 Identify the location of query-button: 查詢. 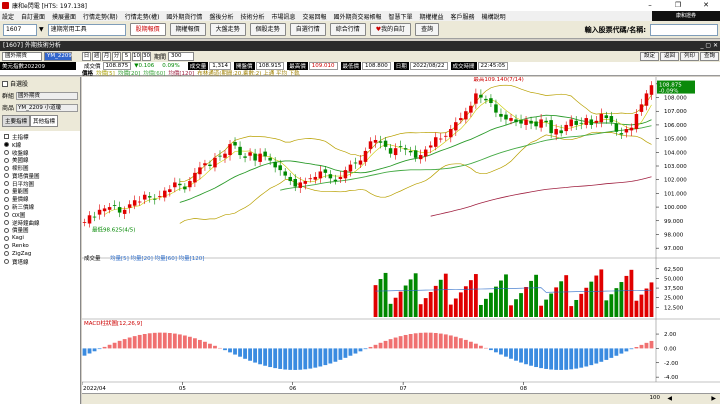
(427, 29).